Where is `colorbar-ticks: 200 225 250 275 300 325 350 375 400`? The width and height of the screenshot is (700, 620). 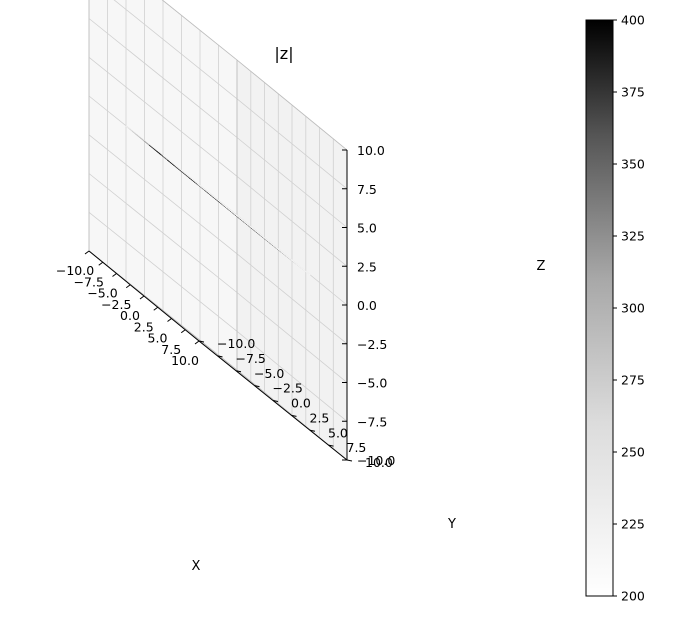 colorbar-ticks: 200 225 250 275 300 325 350 375 400 is located at coordinates (629, 308).